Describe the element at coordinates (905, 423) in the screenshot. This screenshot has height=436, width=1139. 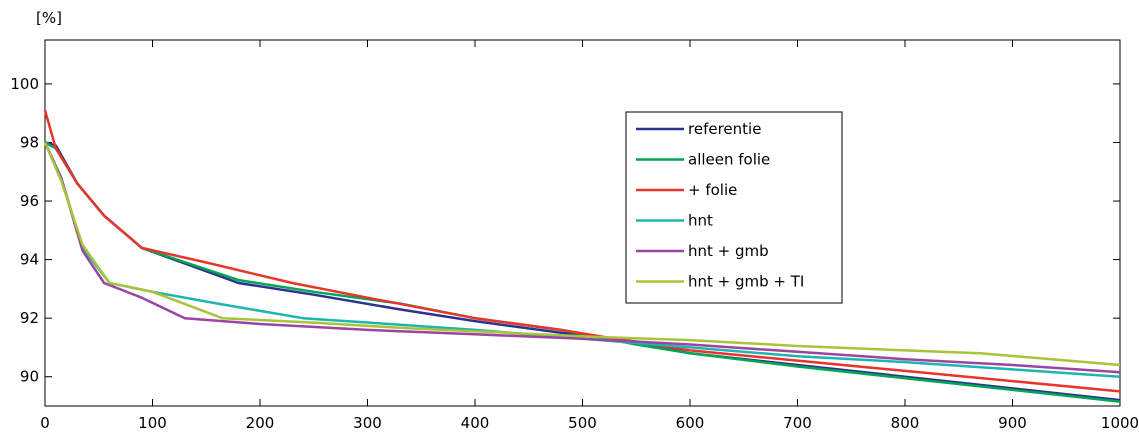
I see `x-tick-label: 800` at that location.